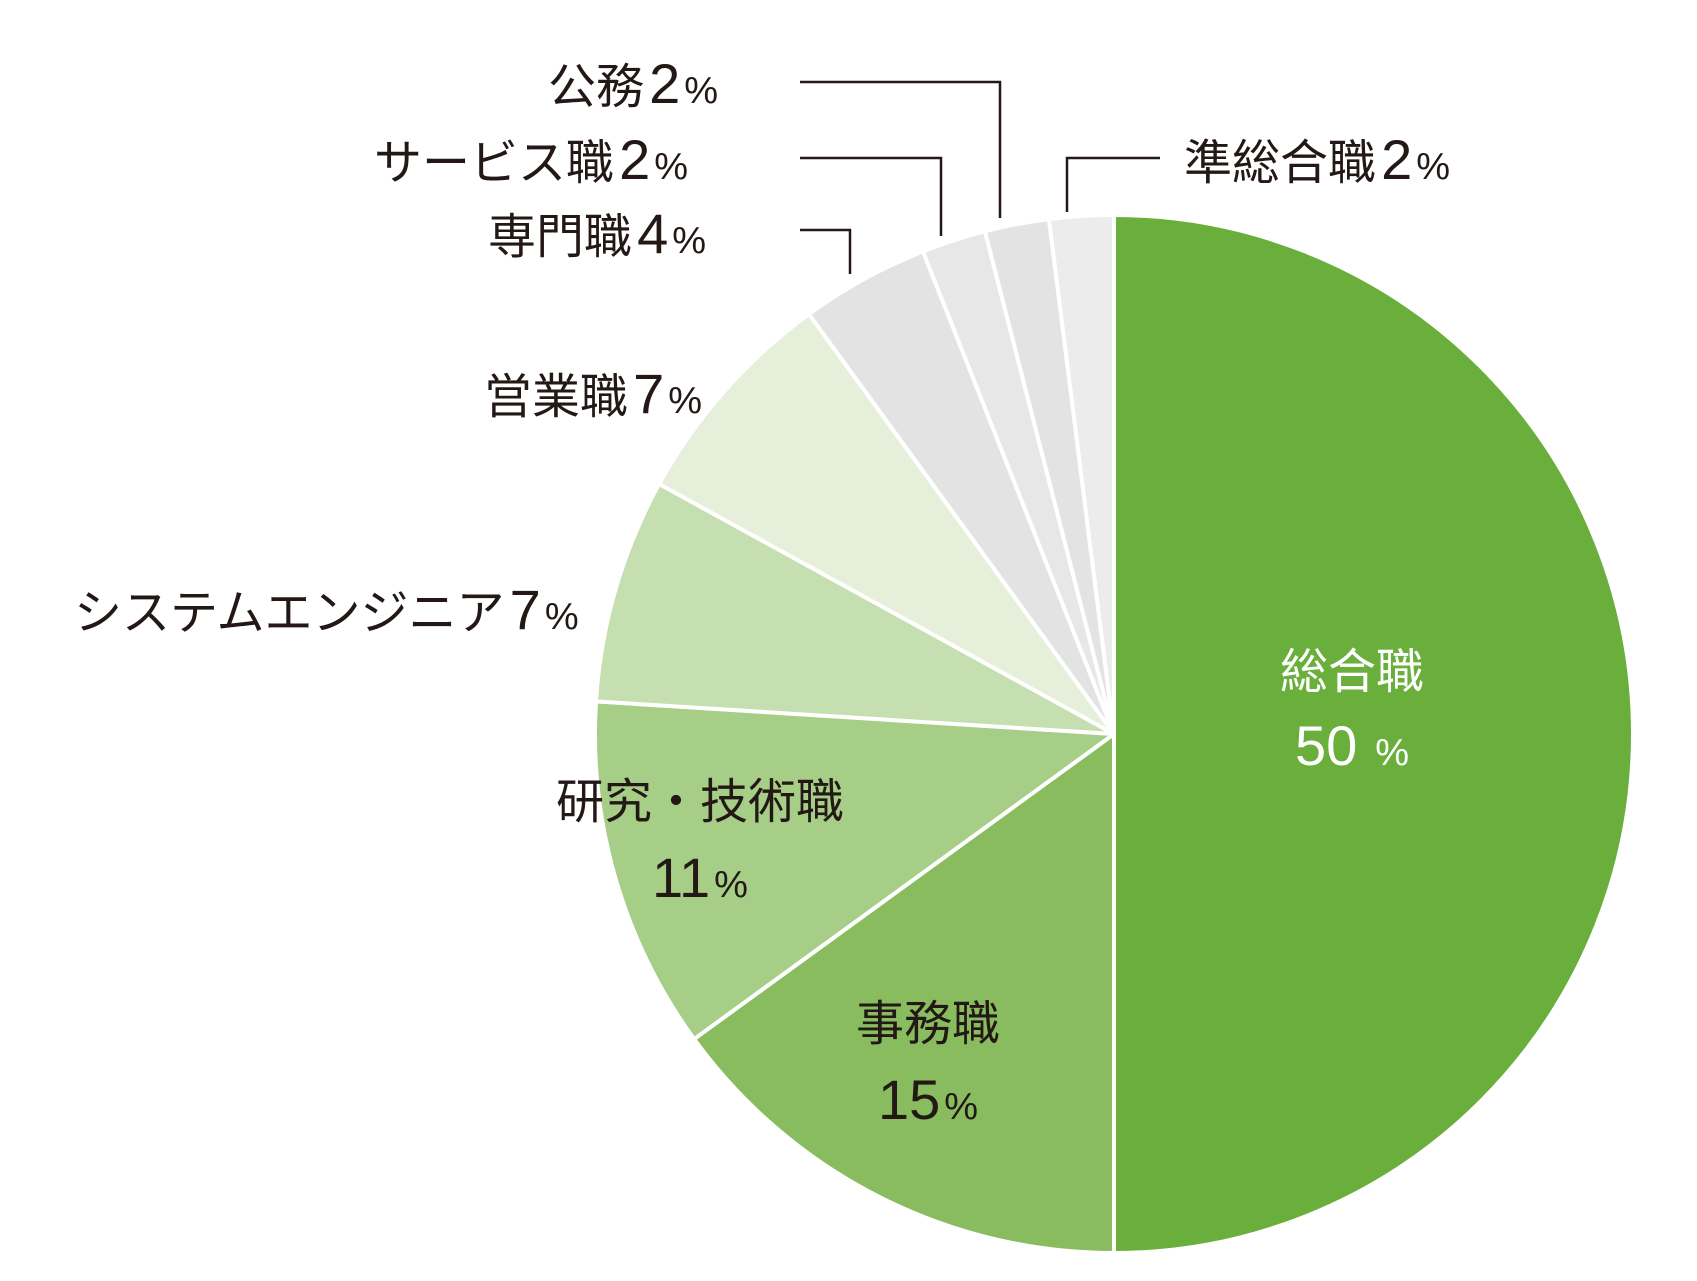  Describe the element at coordinates (927, 1024) in the screenshot. I see `label-jimu-name: 事務職` at that location.